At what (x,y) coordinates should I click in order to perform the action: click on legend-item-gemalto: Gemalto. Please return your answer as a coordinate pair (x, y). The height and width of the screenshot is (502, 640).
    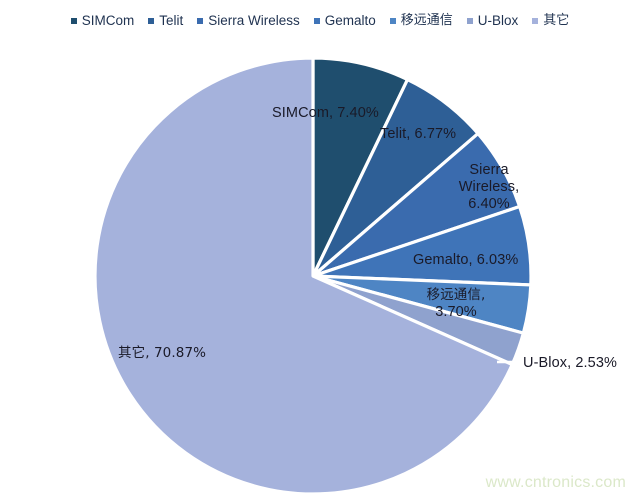
    Looking at the image, I should click on (344, 20).